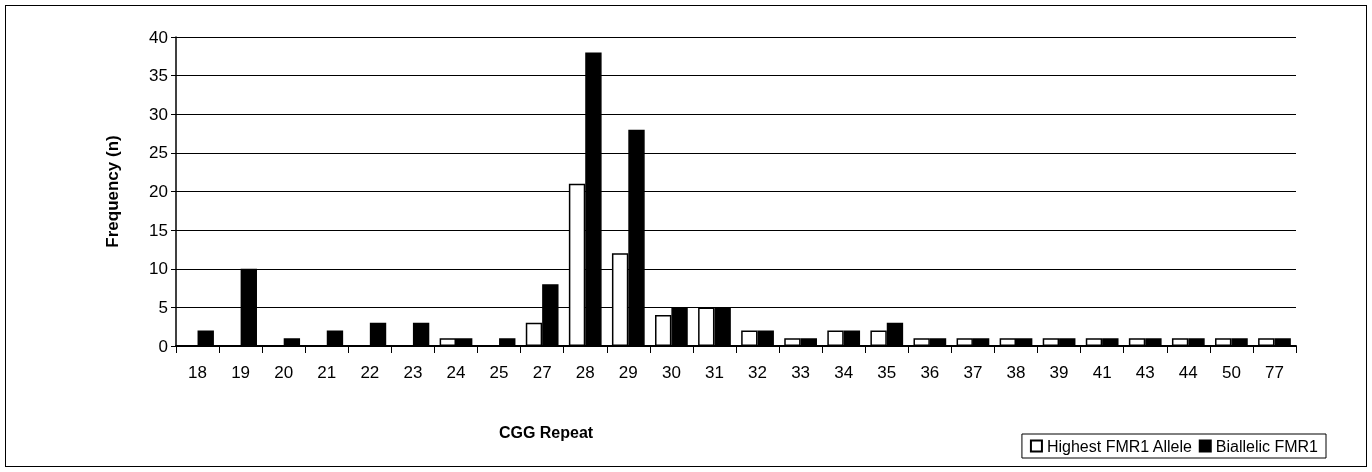 Image resolution: width=1372 pixels, height=472 pixels. What do you see at coordinates (158, 191) in the screenshot?
I see `y-tick-label: 20` at bounding box center [158, 191].